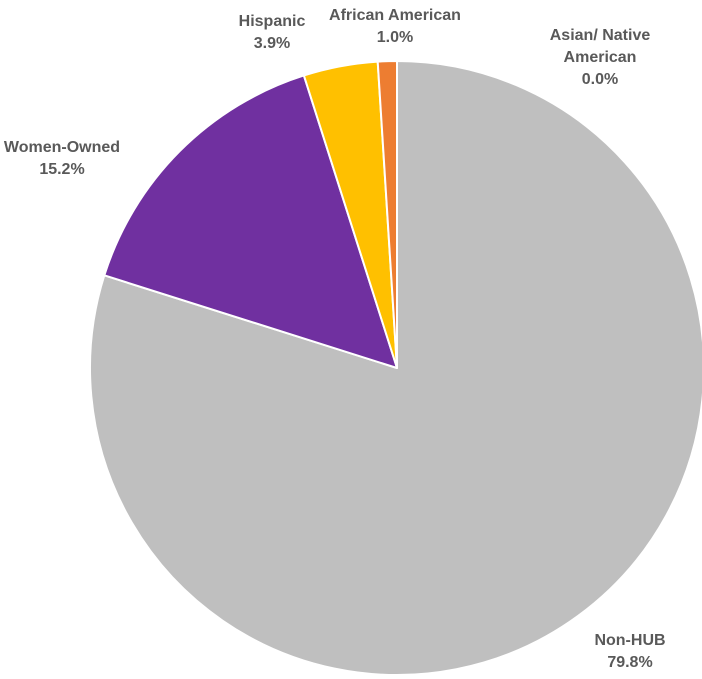  I want to click on data-label-hispanic: Hispanic 3.9%, so click(272, 32).